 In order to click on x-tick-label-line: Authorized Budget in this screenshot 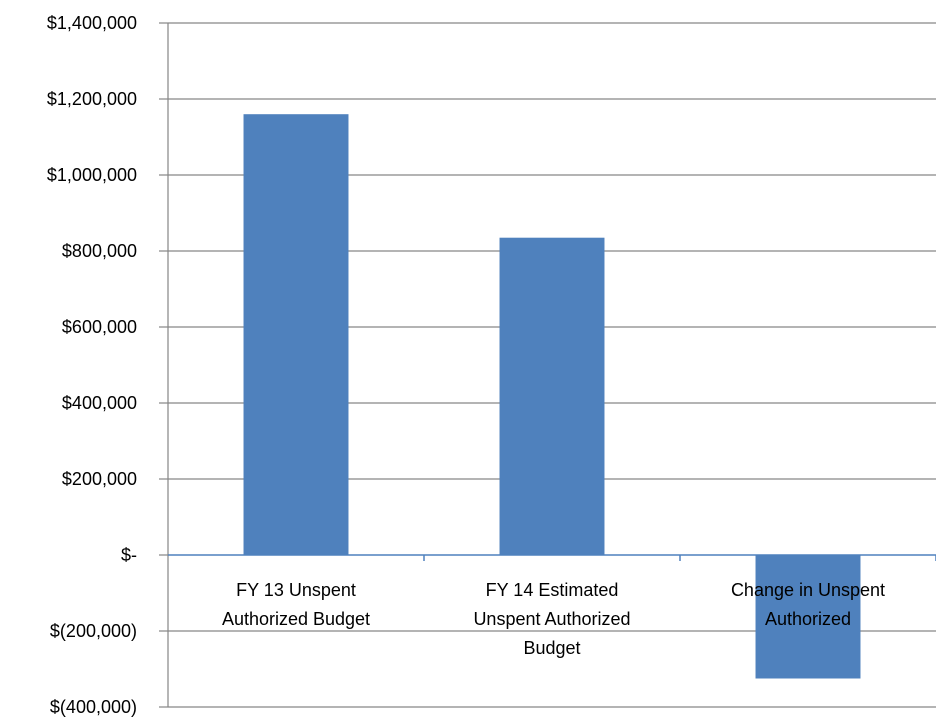, I will do `click(296, 619)`.